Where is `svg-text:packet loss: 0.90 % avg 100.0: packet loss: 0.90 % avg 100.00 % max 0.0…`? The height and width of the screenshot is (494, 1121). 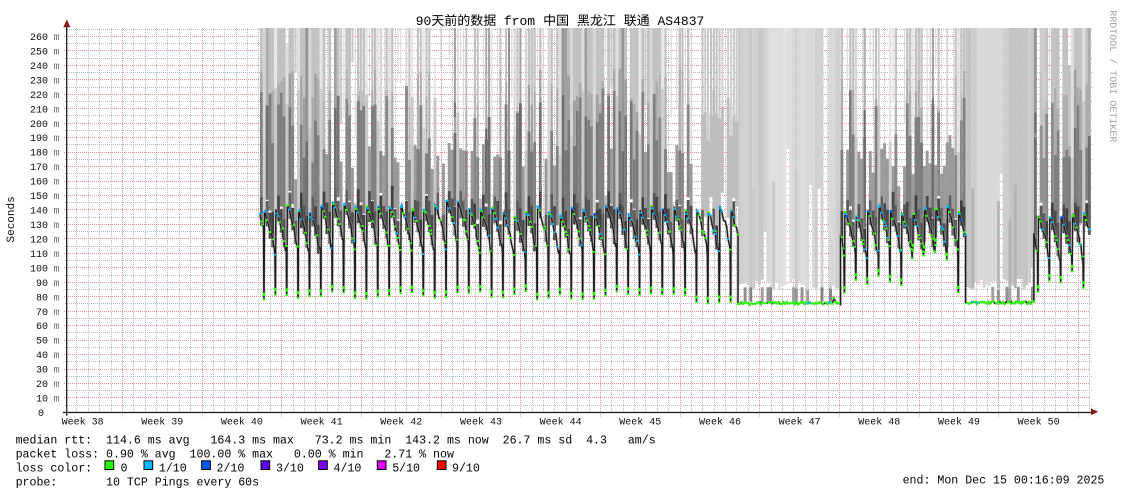
svg-text:packet loss: 0.90 % avg 100.0: packet loss: 0.90 % avg 100.00 % max 0.0… is located at coordinates (235, 454).